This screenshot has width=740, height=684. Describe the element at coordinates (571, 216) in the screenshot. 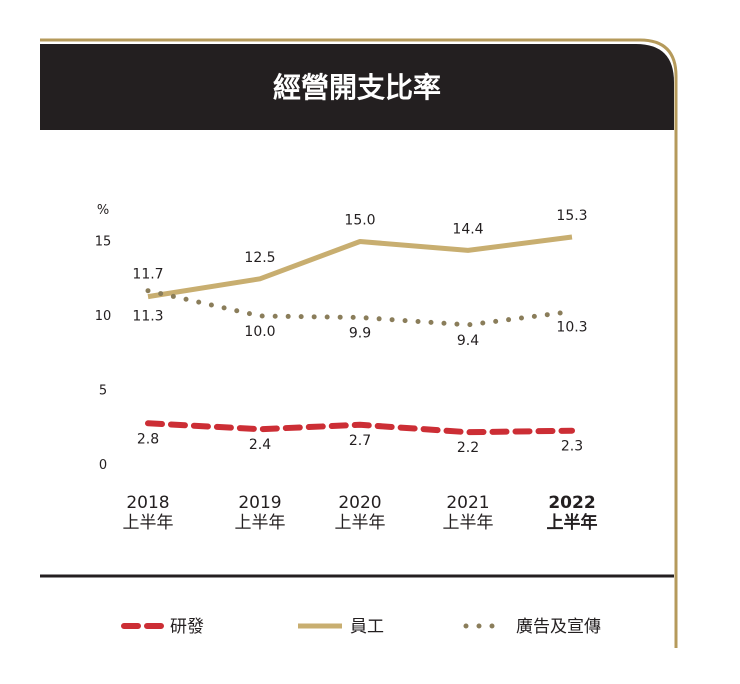

I see `staff-data-label: 15.3` at that location.